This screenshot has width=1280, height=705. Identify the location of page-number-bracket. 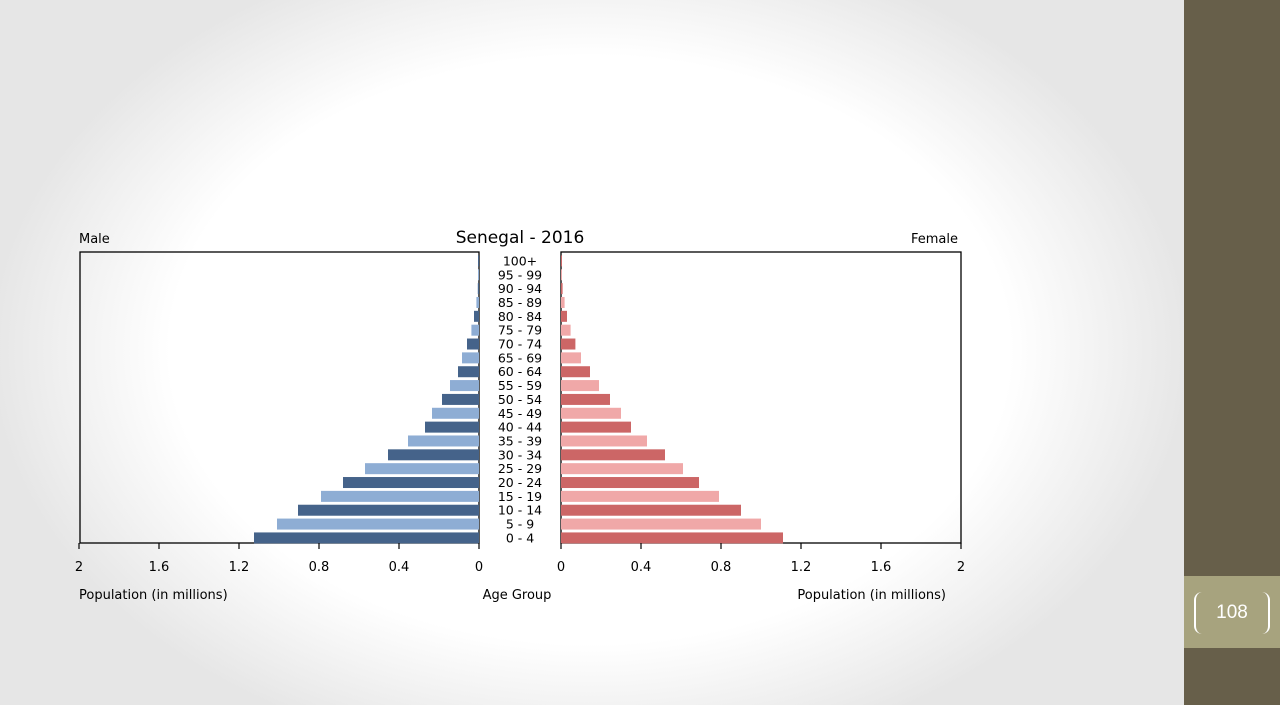
(1232, 613).